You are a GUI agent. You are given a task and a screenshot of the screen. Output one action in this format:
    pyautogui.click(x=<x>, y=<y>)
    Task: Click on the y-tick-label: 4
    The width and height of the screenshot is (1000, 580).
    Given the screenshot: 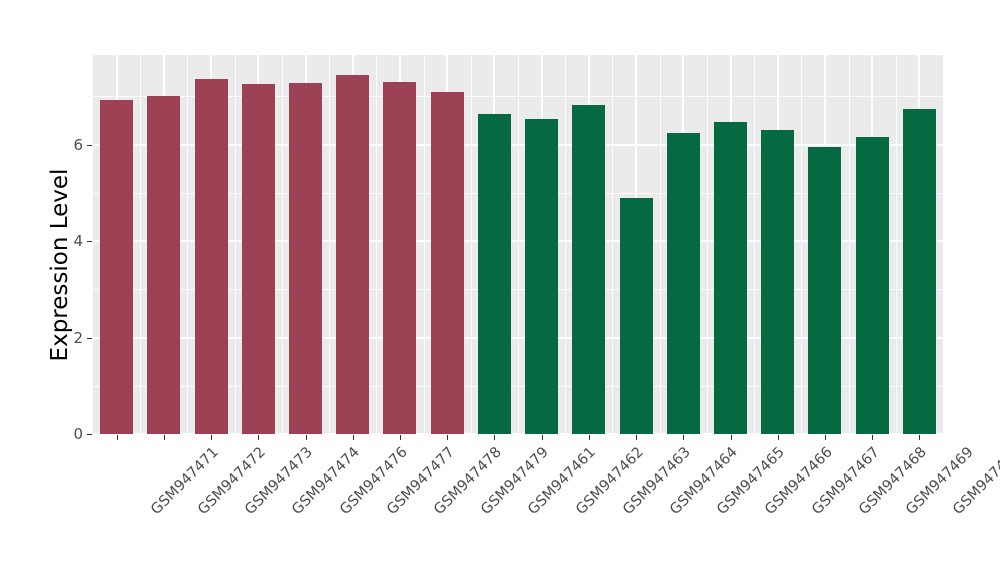 What is the action you would take?
    pyautogui.click(x=78, y=241)
    